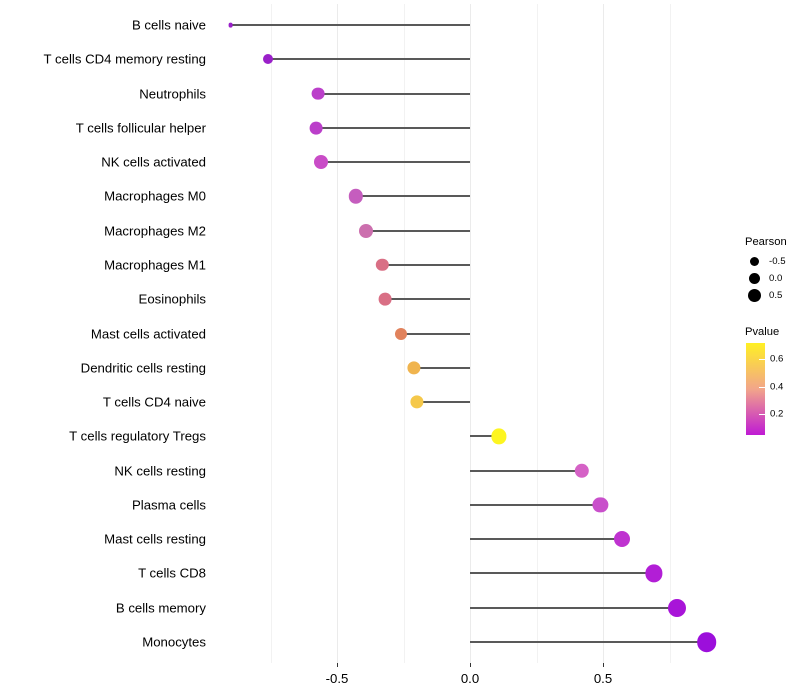 The height and width of the screenshot is (700, 800). What do you see at coordinates (766, 242) in the screenshot?
I see `pearson-legend-title: Pearson` at bounding box center [766, 242].